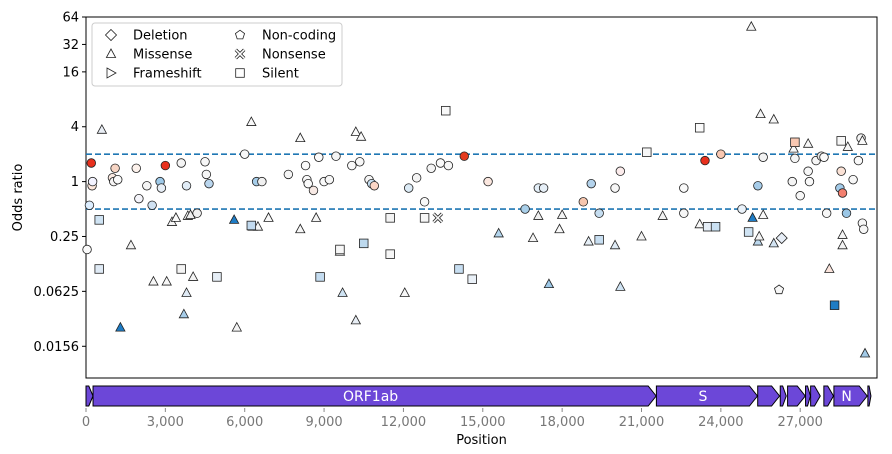  I want to click on data-point-nonsense, so click(438, 218).